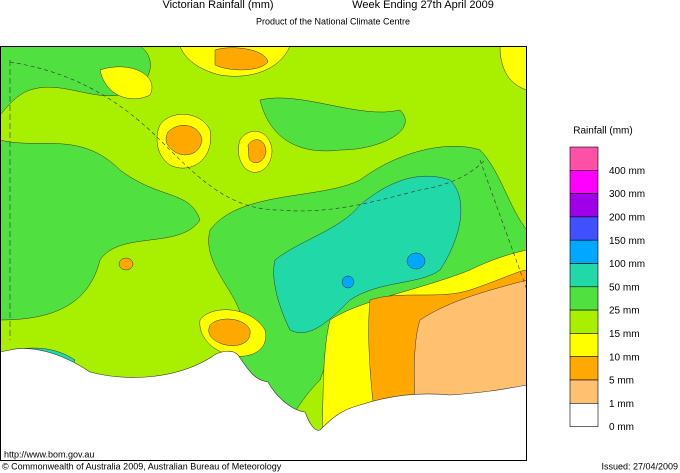 Image resolution: width=680 pixels, height=473 pixels. I want to click on legend-title: Rainfall (mm), so click(602, 131).